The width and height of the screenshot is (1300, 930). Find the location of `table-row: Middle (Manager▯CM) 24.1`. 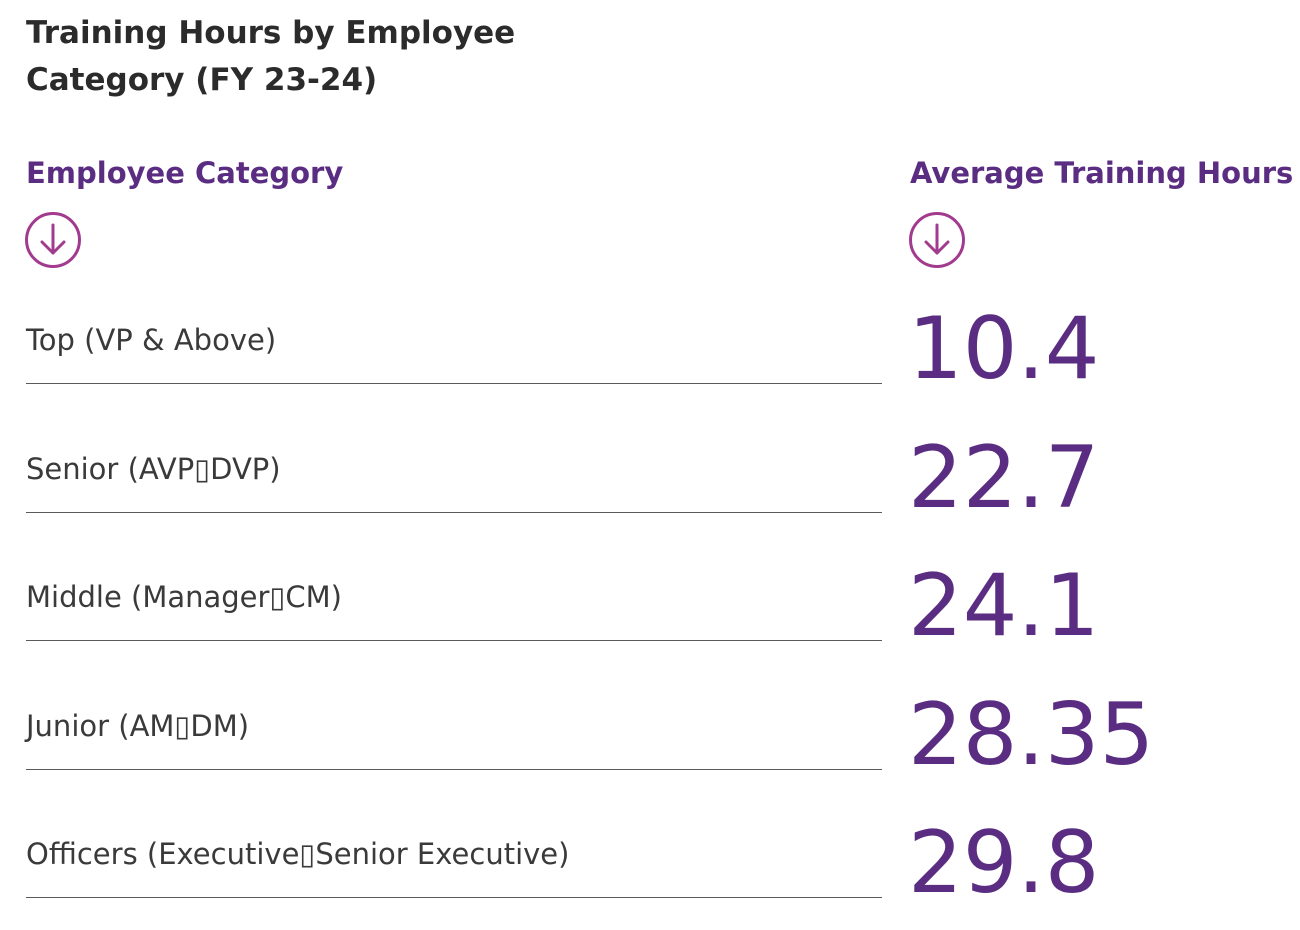

table-row: Middle (Manager▯CM) 24.1 is located at coordinates (650, 608).